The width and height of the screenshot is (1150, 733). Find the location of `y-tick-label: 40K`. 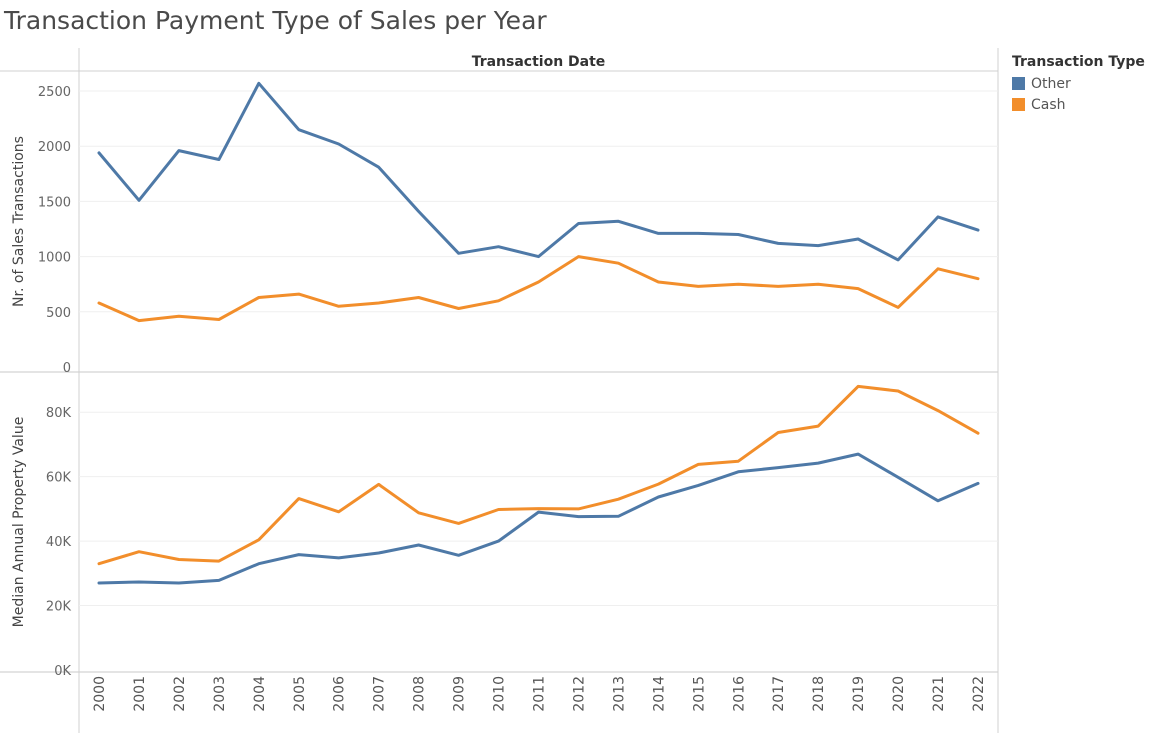

y-tick-label: 40K is located at coordinates (59, 542).